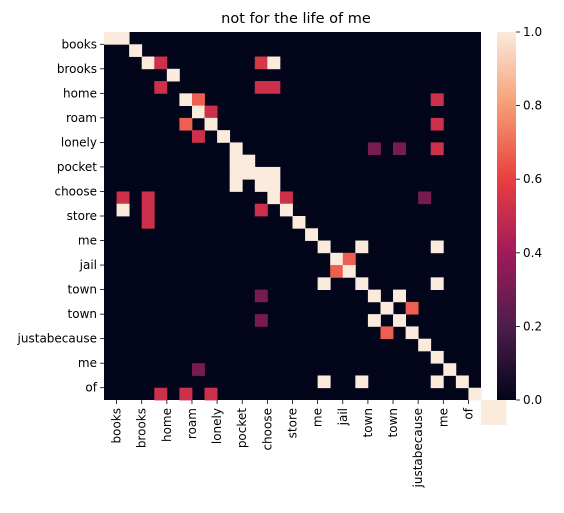 The height and width of the screenshot is (513, 564). What do you see at coordinates (88, 265) in the screenshot?
I see `y-tick-label: jail` at bounding box center [88, 265].